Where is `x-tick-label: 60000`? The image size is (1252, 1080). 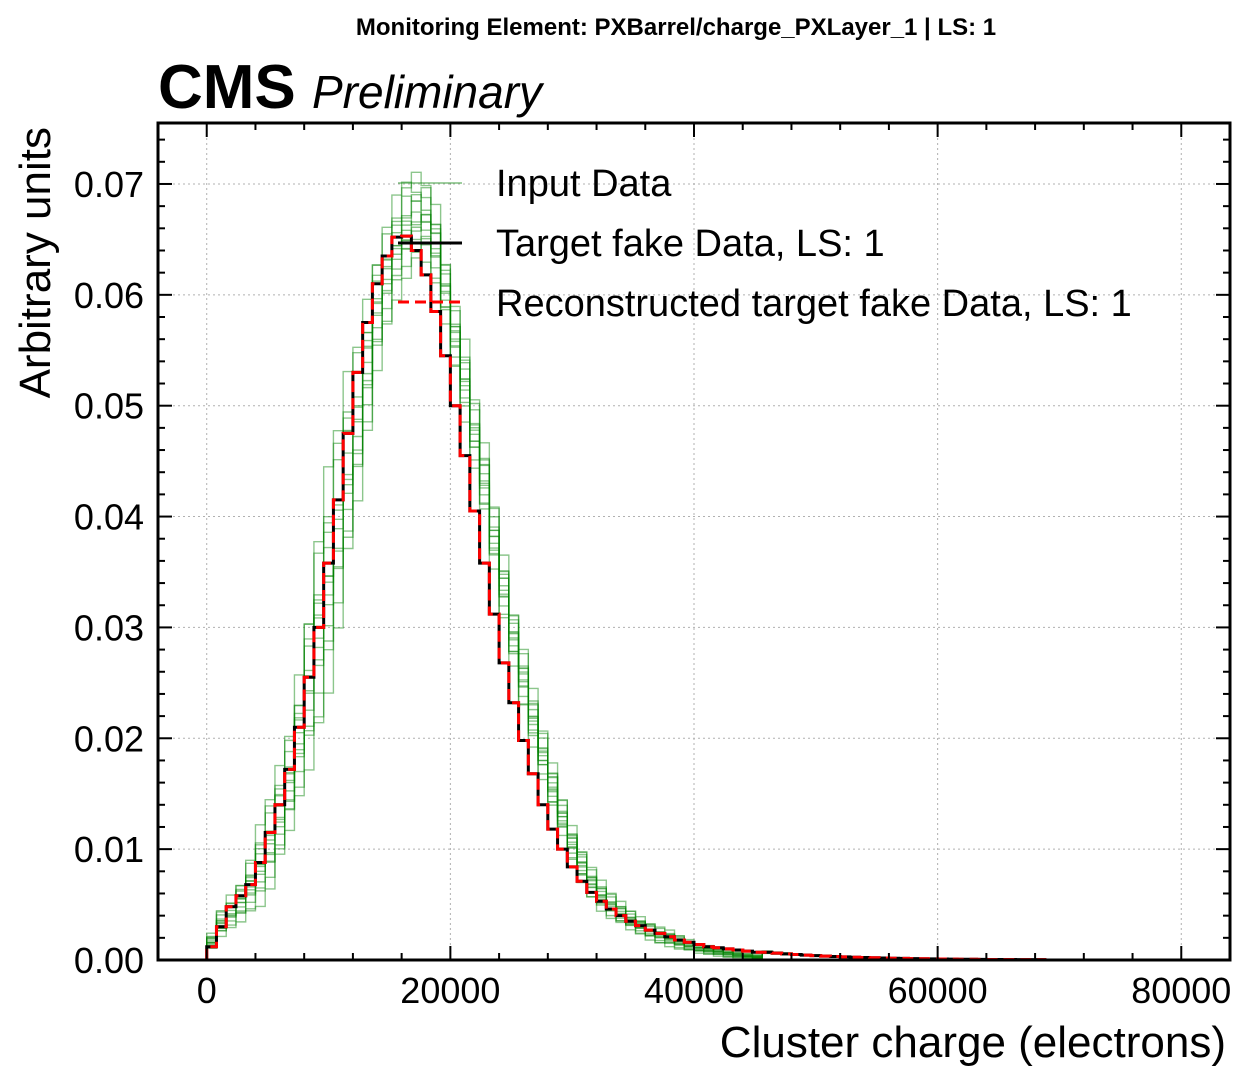 x-tick-label: 60000 is located at coordinates (938, 990).